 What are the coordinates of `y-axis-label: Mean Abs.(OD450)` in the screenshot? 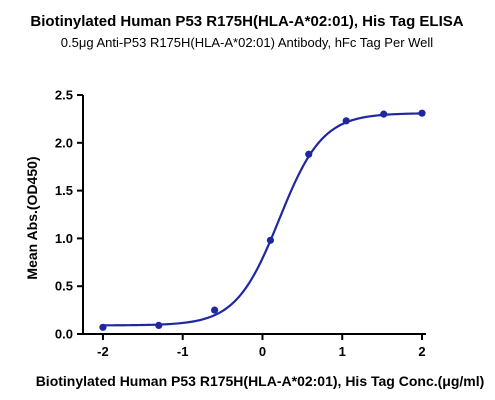 It's located at (32, 217).